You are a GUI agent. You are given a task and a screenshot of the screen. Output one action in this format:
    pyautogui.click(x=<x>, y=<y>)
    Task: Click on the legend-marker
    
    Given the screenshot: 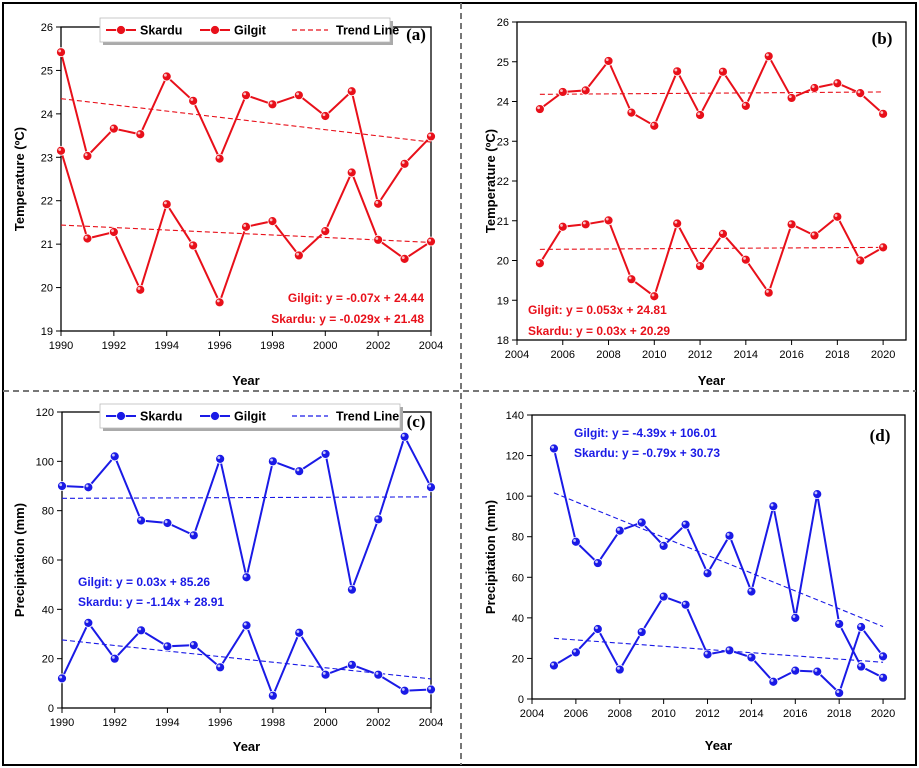 What is the action you would take?
    pyautogui.click(x=215, y=416)
    